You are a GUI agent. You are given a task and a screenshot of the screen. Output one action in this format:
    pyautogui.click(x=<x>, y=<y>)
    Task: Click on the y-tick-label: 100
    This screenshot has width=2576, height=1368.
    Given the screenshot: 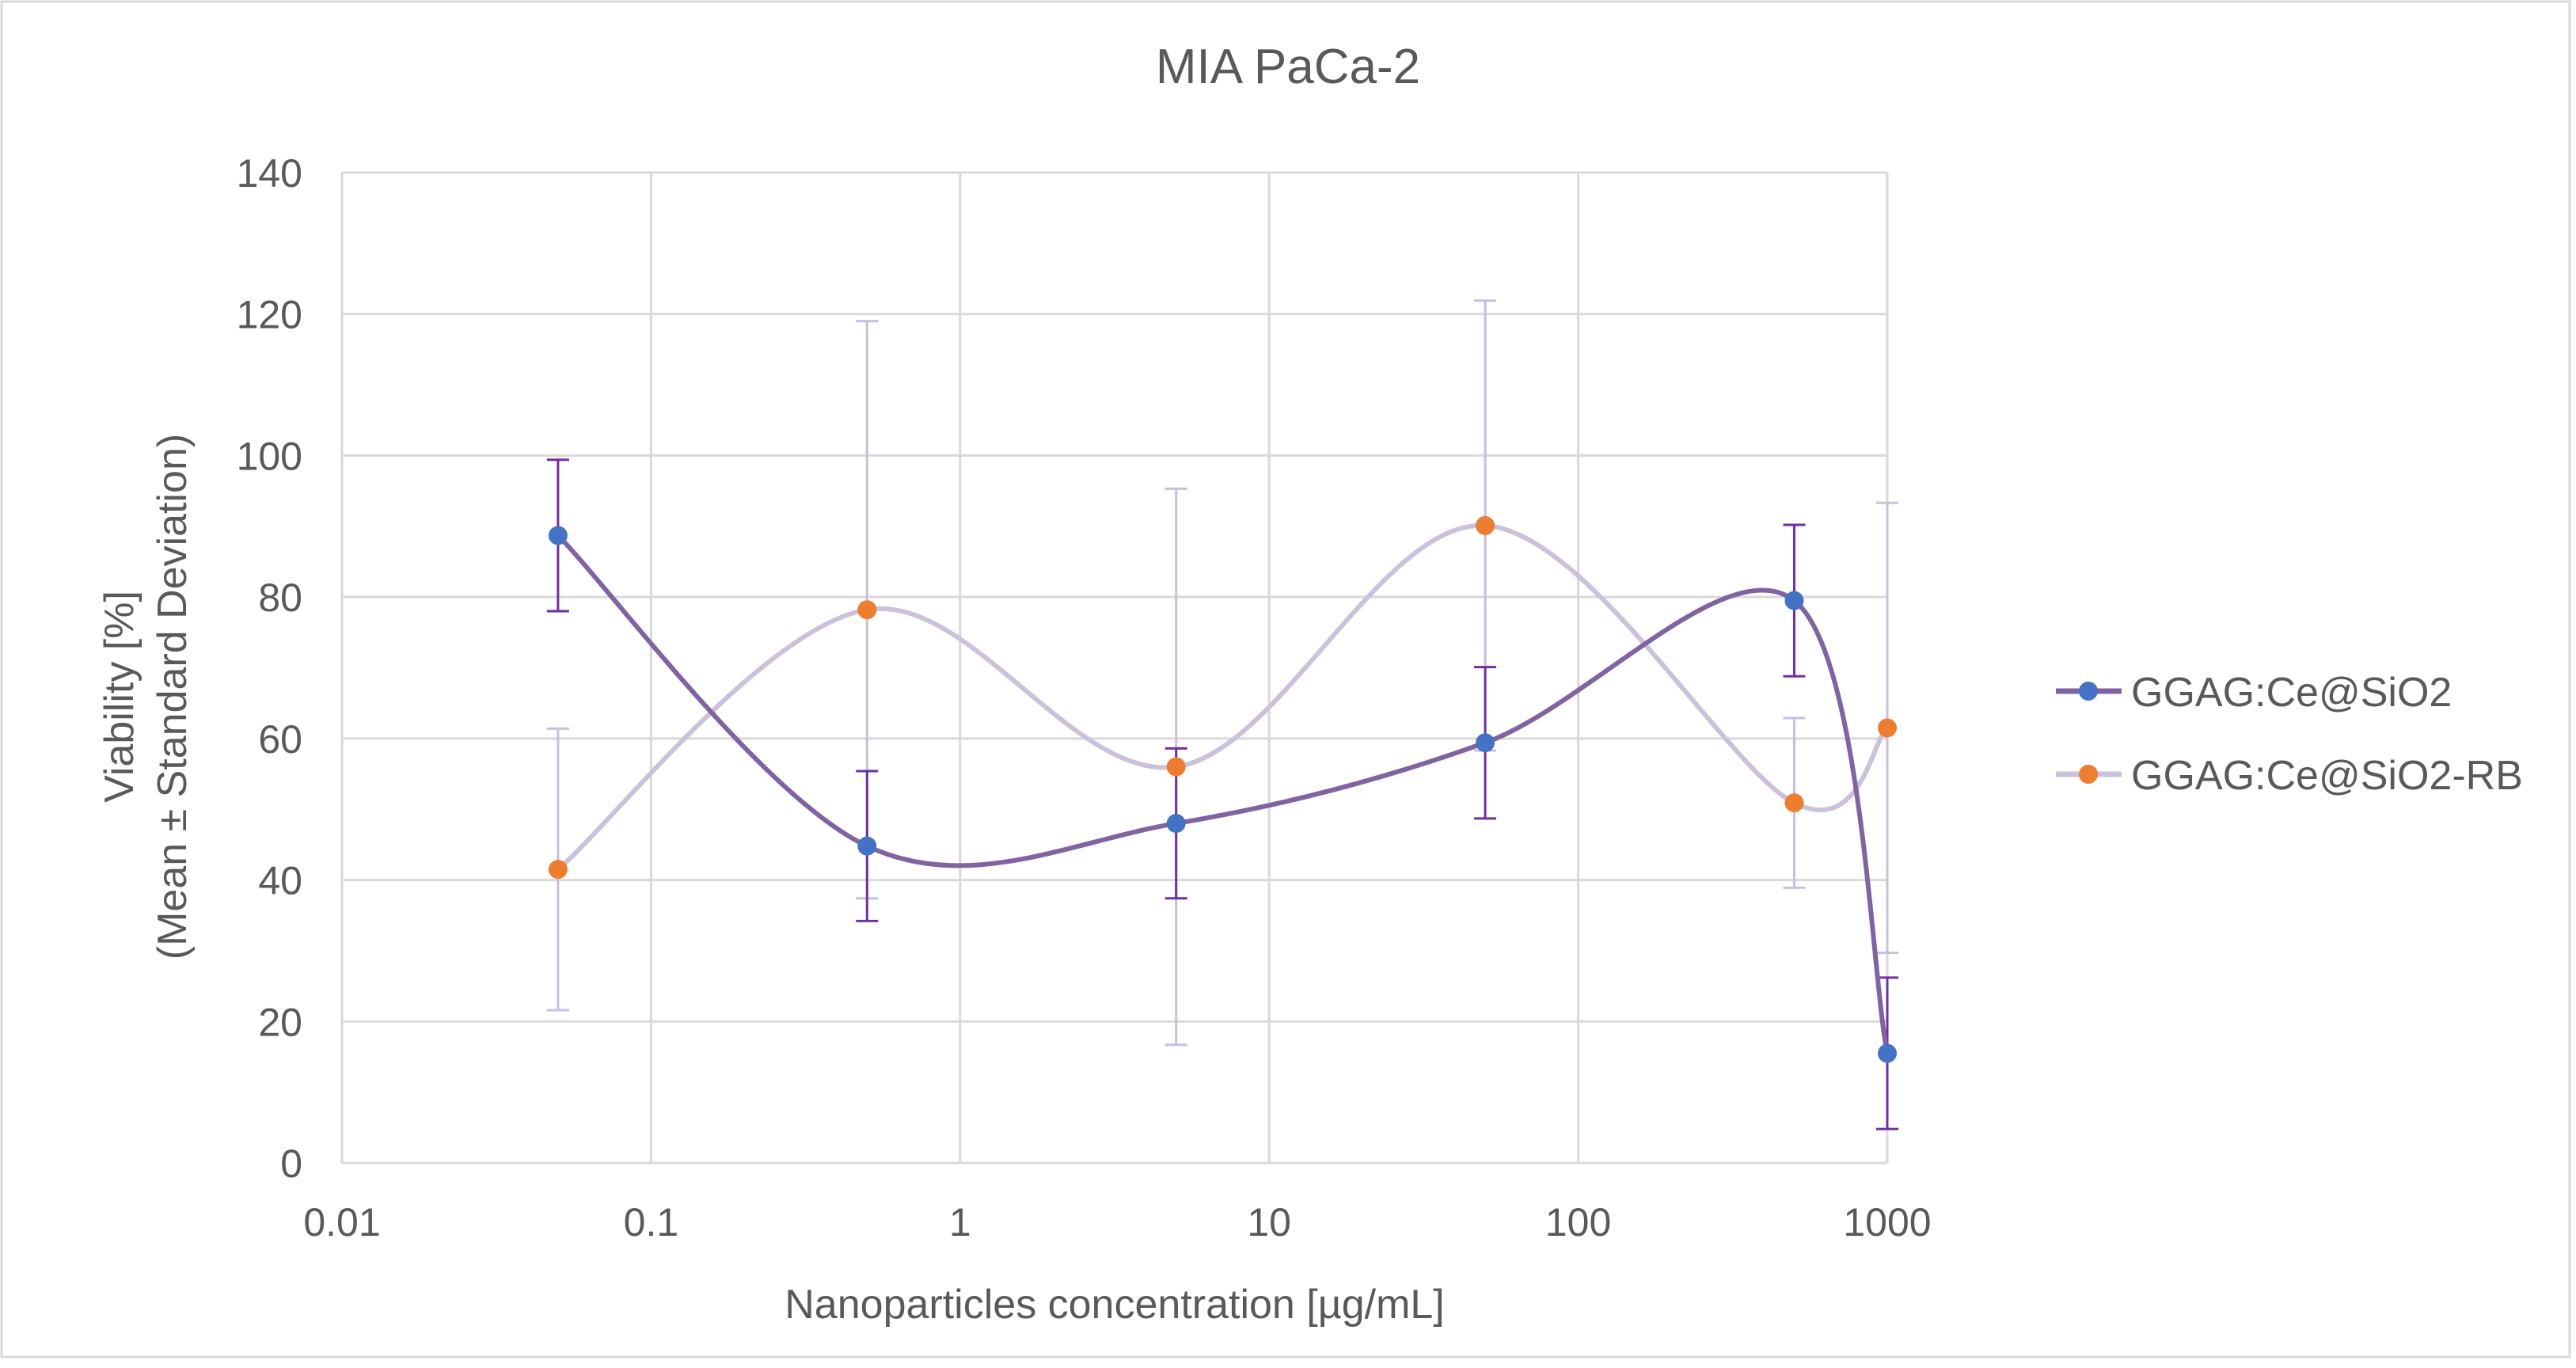 What is the action you would take?
    pyautogui.click(x=269, y=456)
    